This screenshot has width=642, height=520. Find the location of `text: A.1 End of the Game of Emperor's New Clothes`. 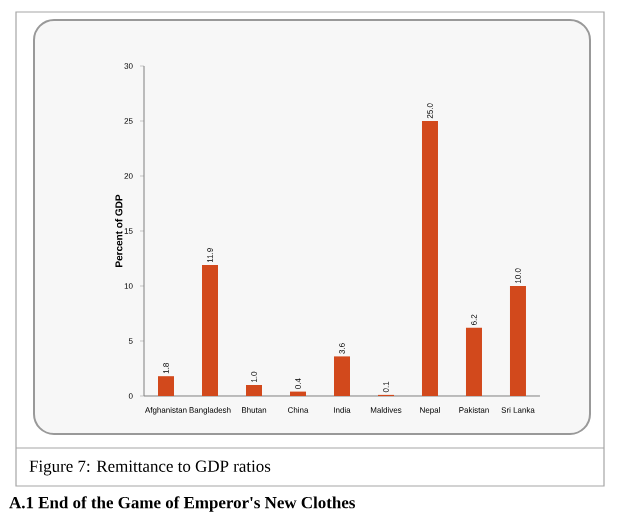

text: A.1 End of the Game of Emperor's New Clothes is located at coordinates (182, 504).